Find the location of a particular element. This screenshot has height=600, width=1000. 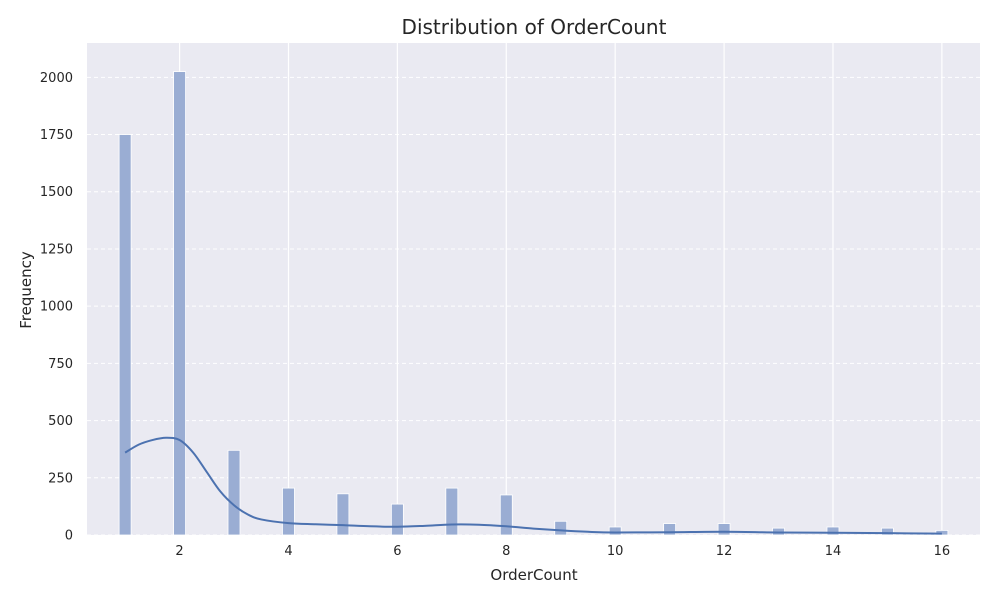

x-tick-label: 10 is located at coordinates (615, 551).